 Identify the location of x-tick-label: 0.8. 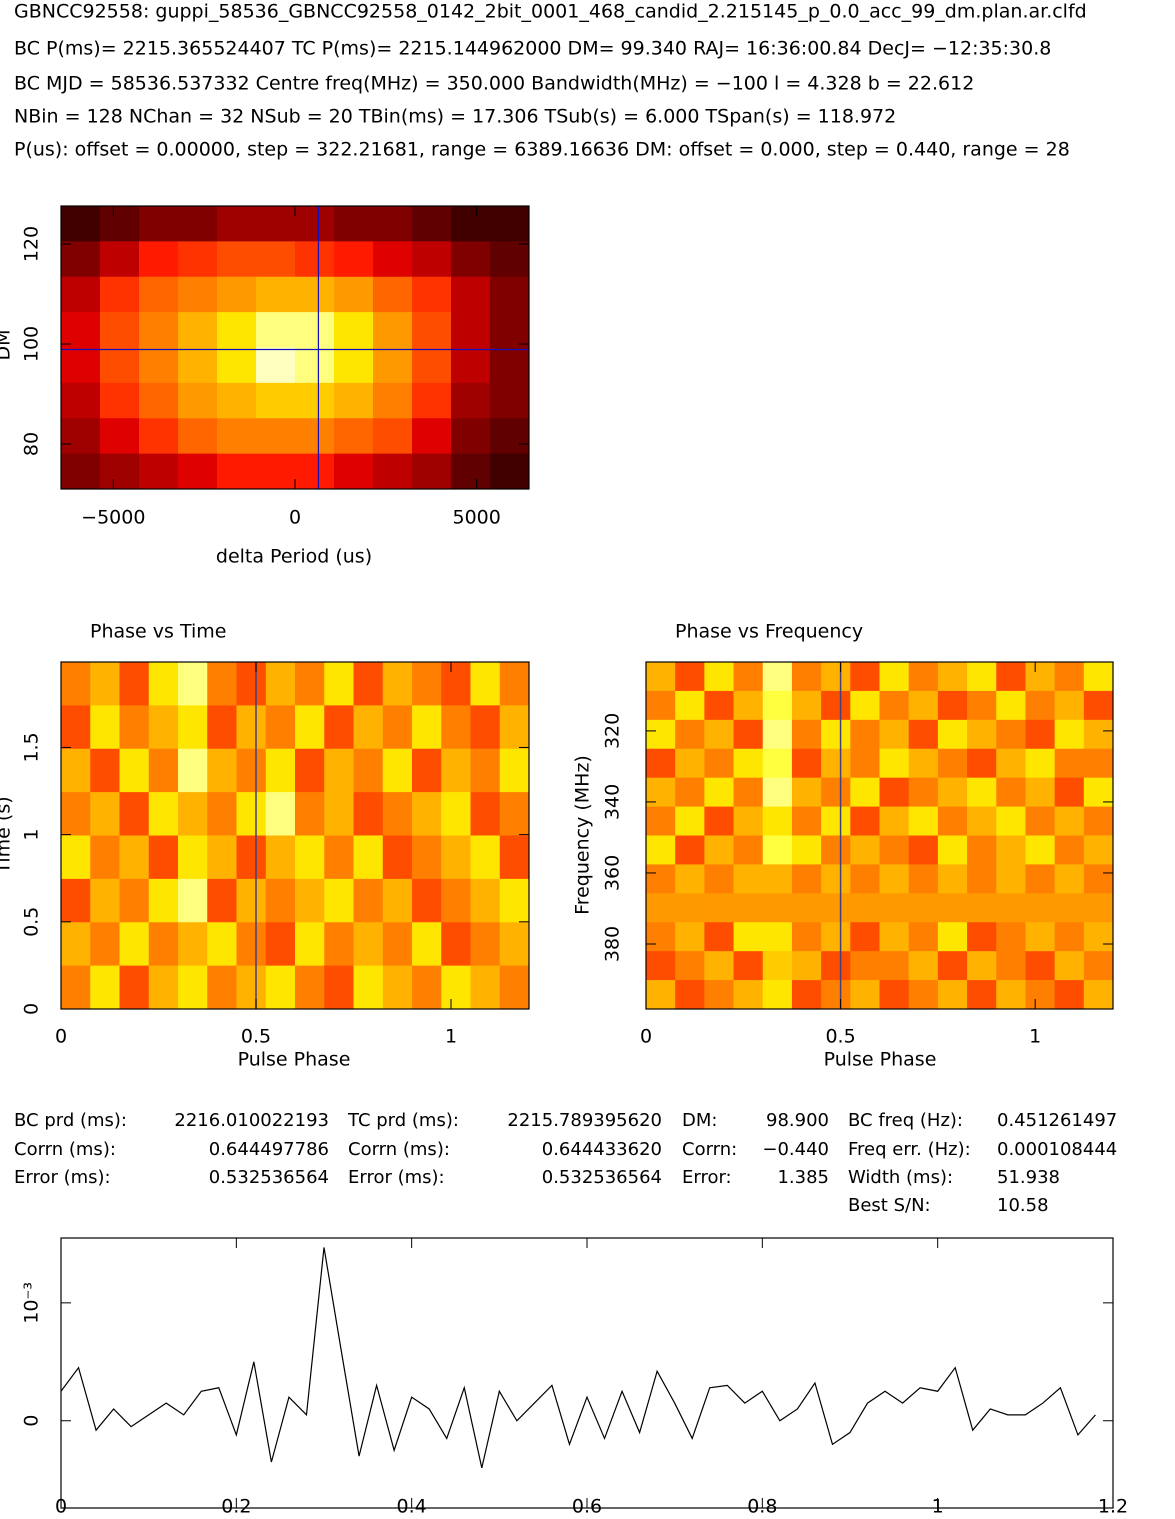
(762, 1507).